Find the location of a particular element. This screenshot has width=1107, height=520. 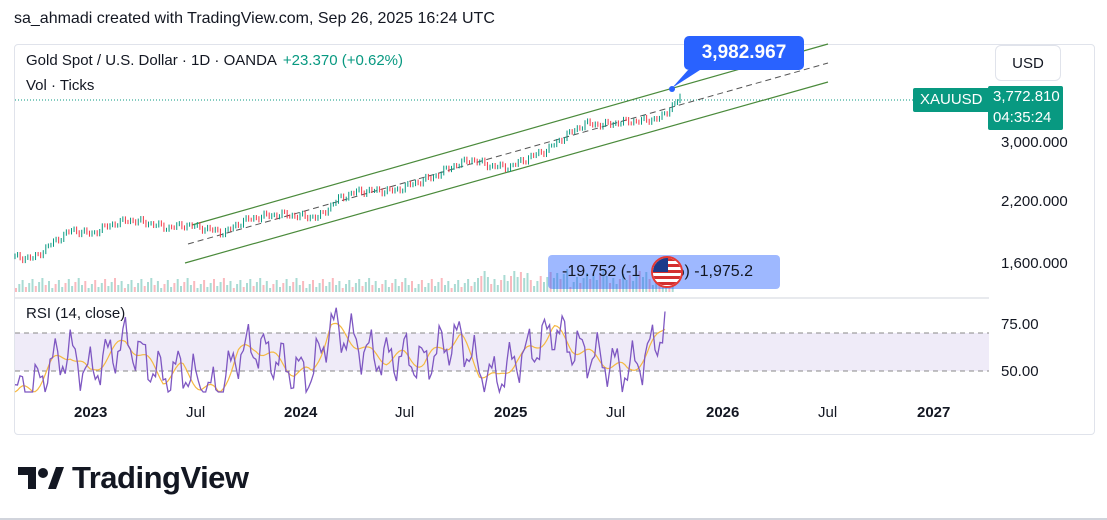

bottom-divider is located at coordinates (553, 519).